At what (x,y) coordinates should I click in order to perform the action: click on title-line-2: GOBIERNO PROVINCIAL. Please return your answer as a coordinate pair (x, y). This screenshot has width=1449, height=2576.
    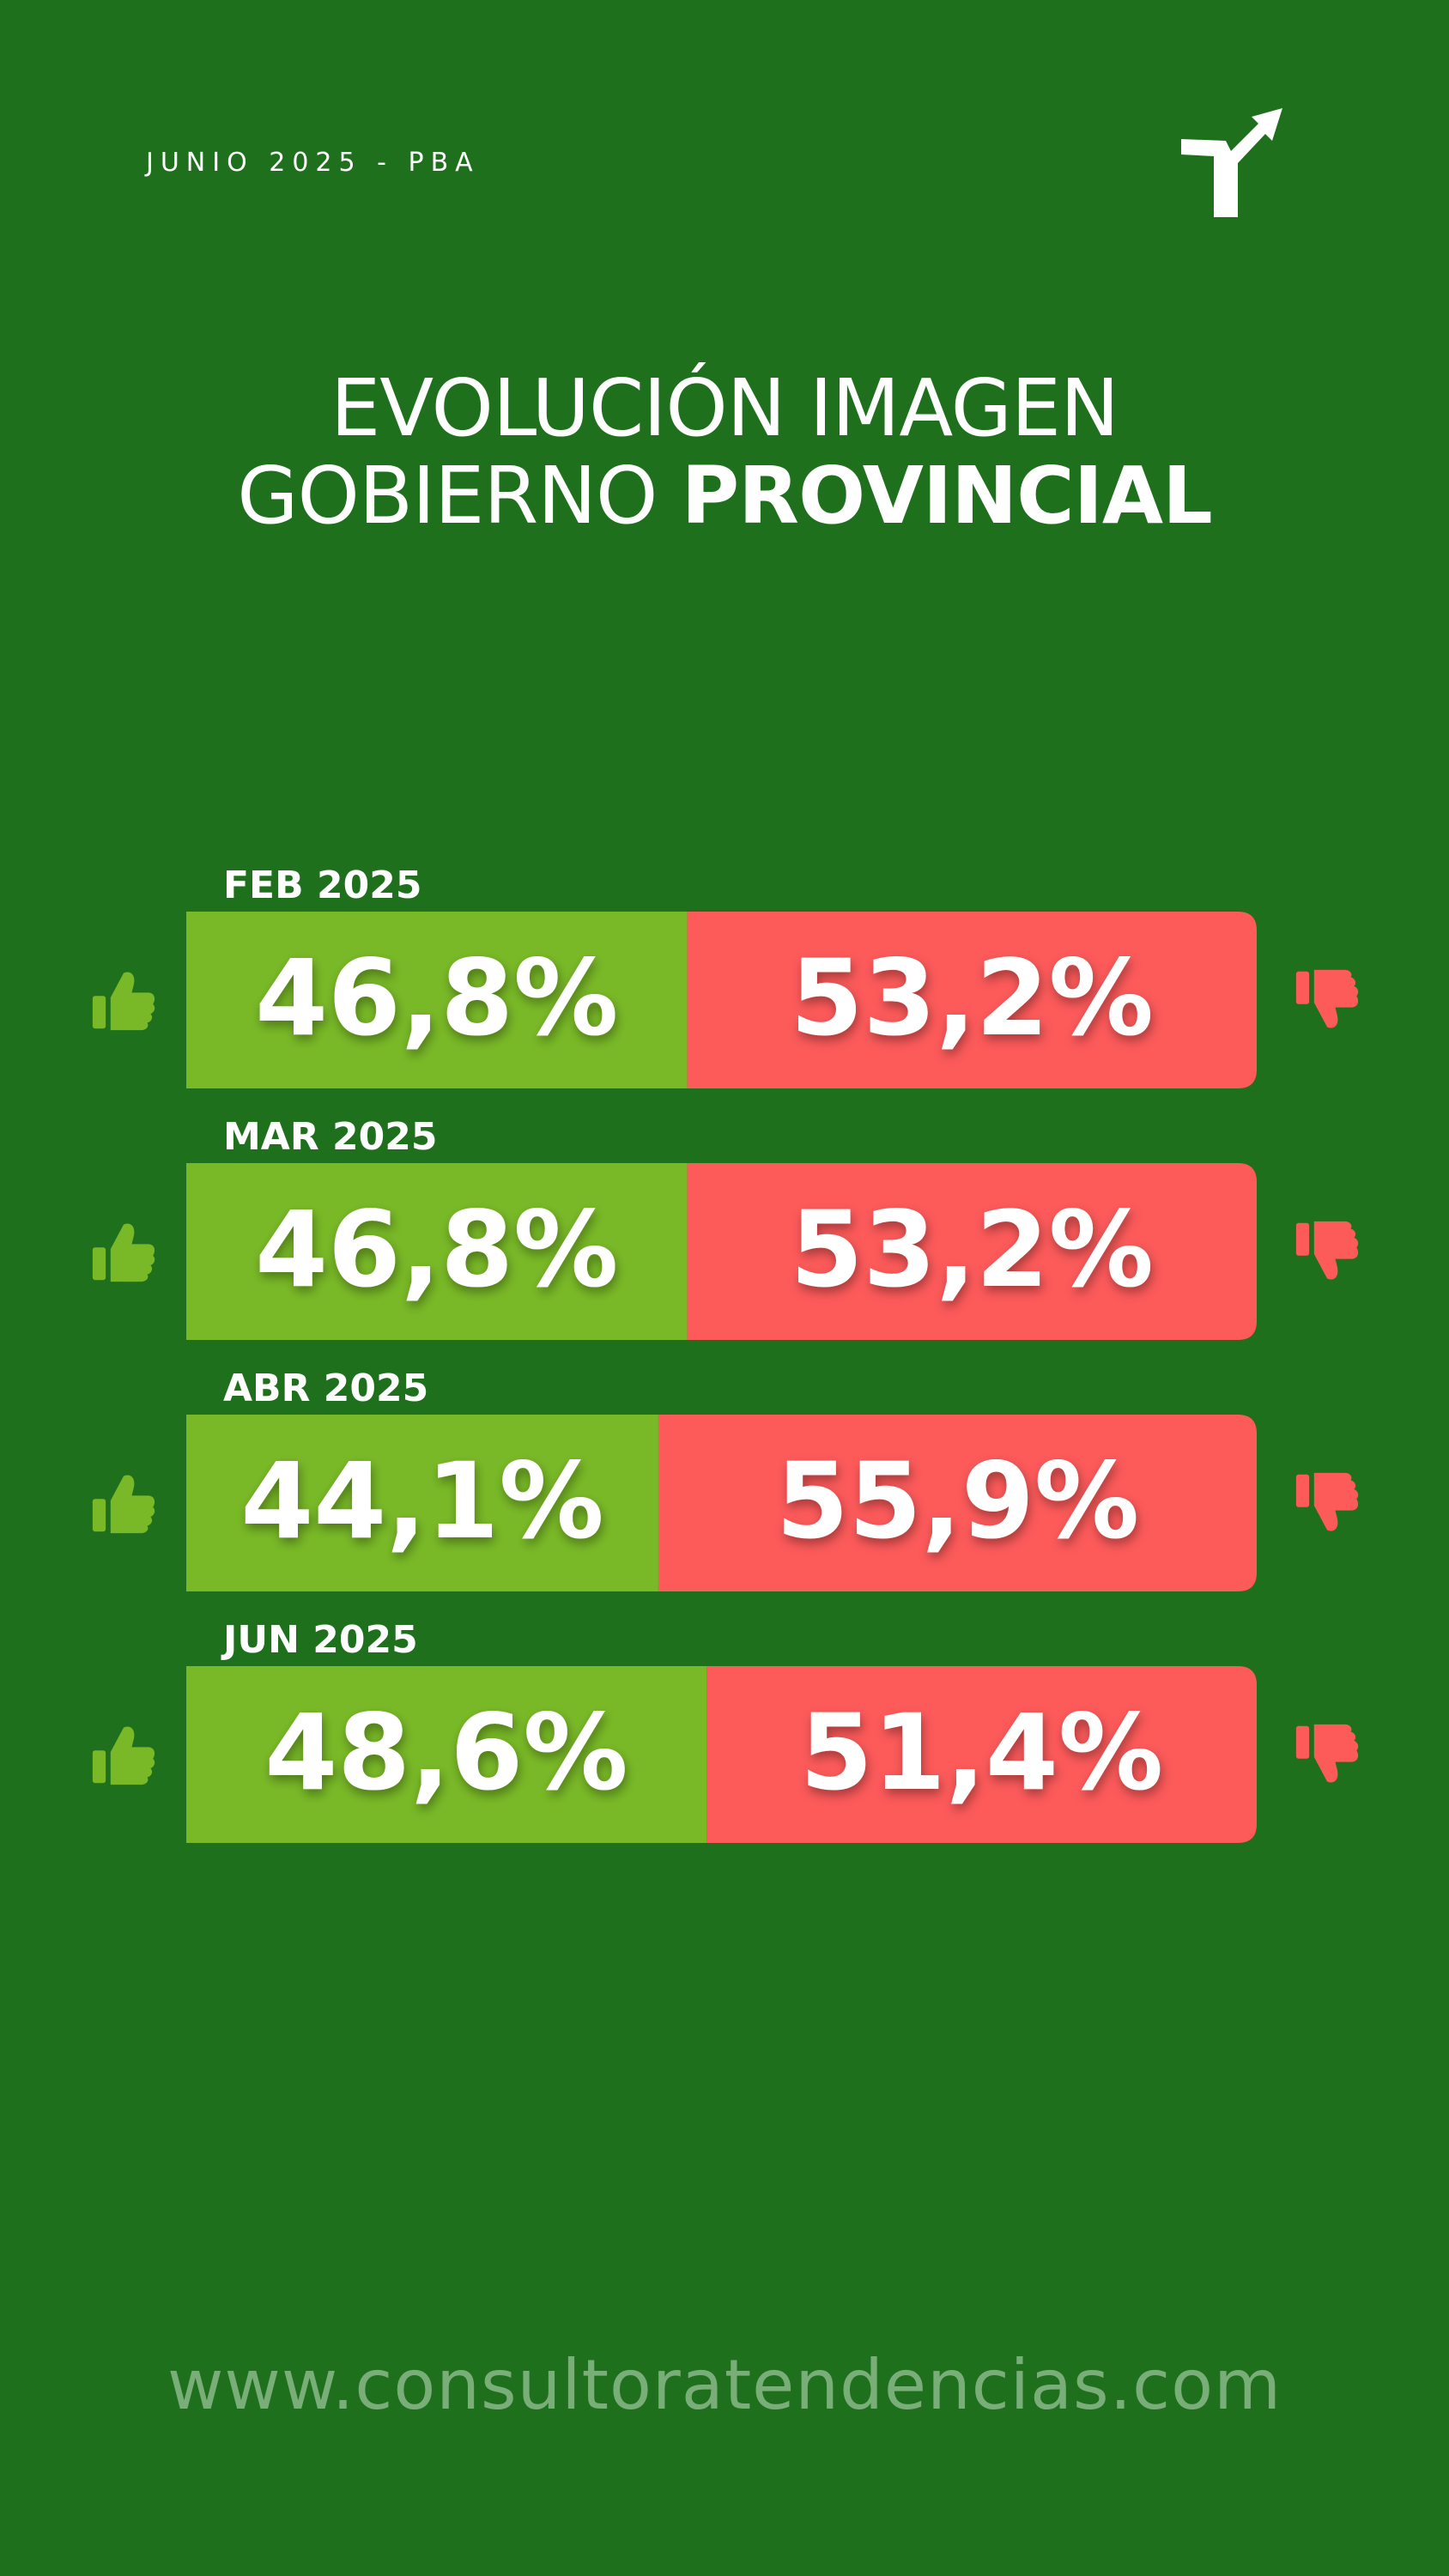
    Looking at the image, I should click on (724, 496).